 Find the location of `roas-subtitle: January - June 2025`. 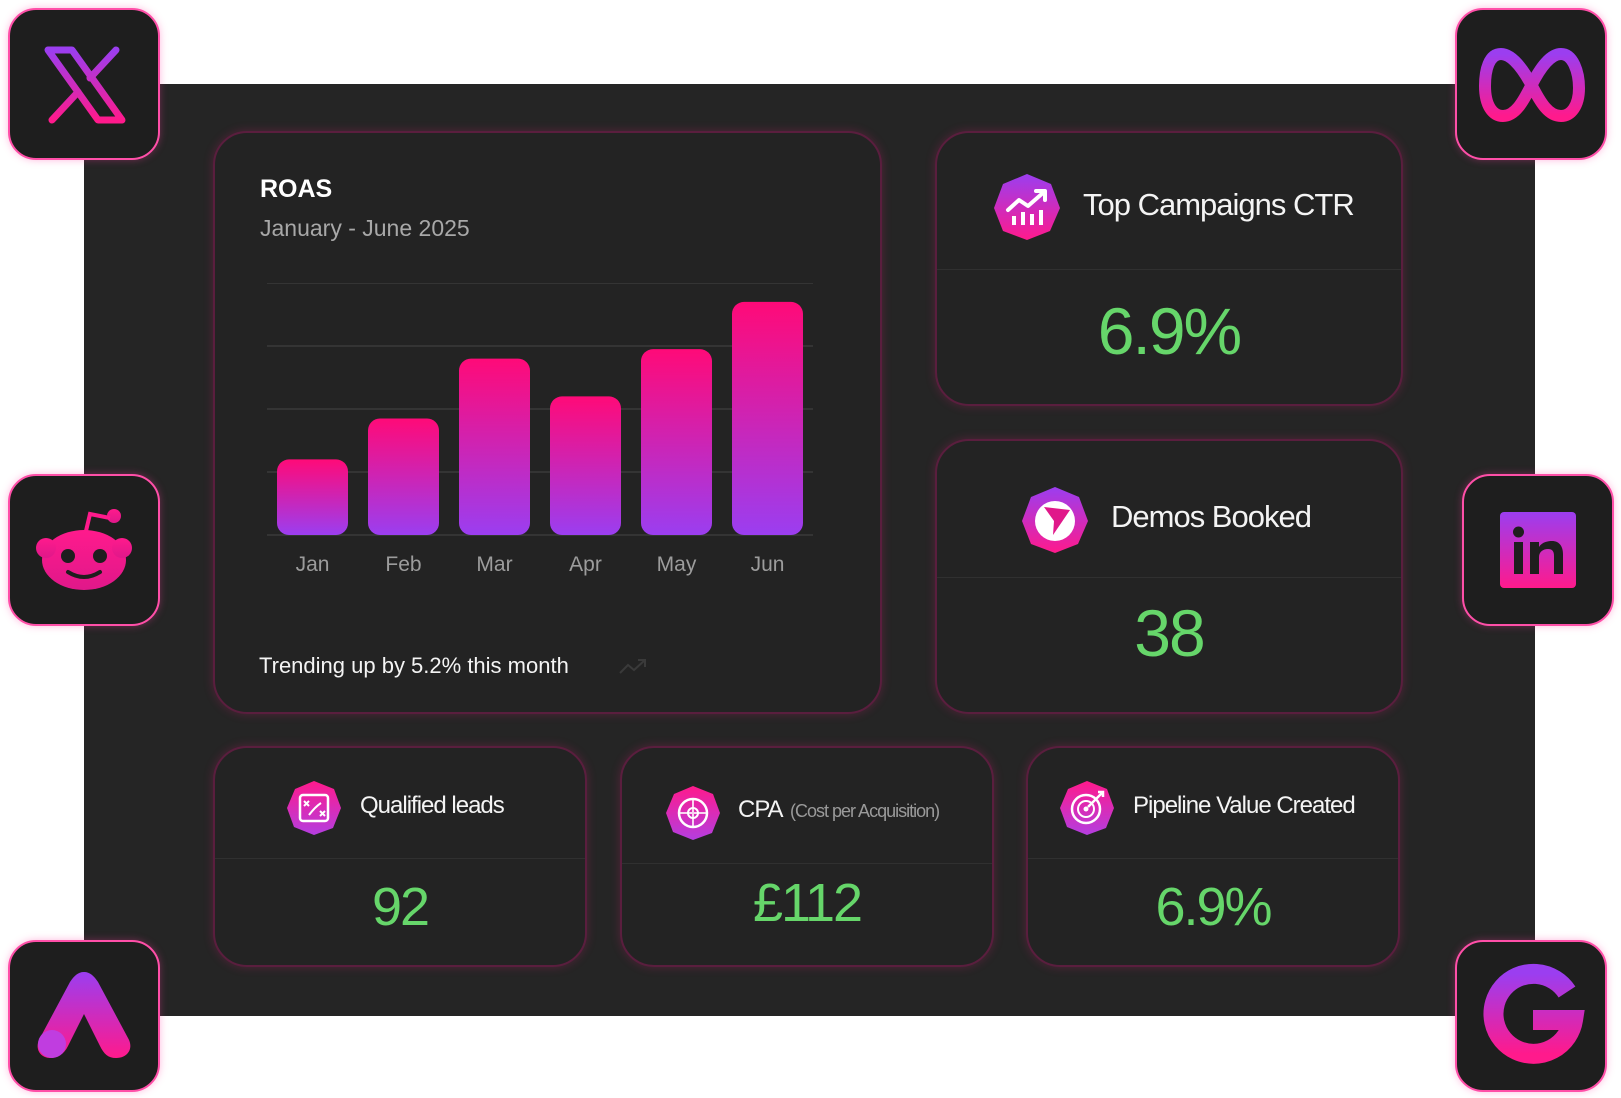

roas-subtitle: January - June 2025 is located at coordinates (365, 228).